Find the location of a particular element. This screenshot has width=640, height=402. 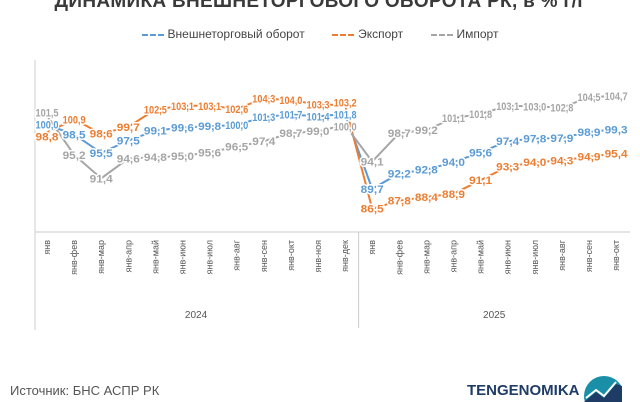

data-label: 94,8 is located at coordinates (155, 158).